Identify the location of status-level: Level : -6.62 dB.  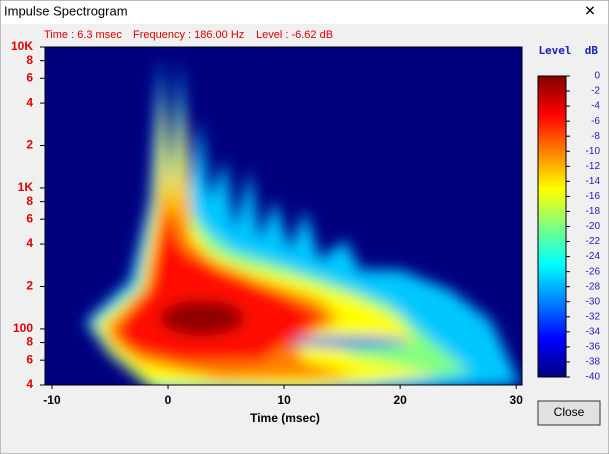
(294, 35).